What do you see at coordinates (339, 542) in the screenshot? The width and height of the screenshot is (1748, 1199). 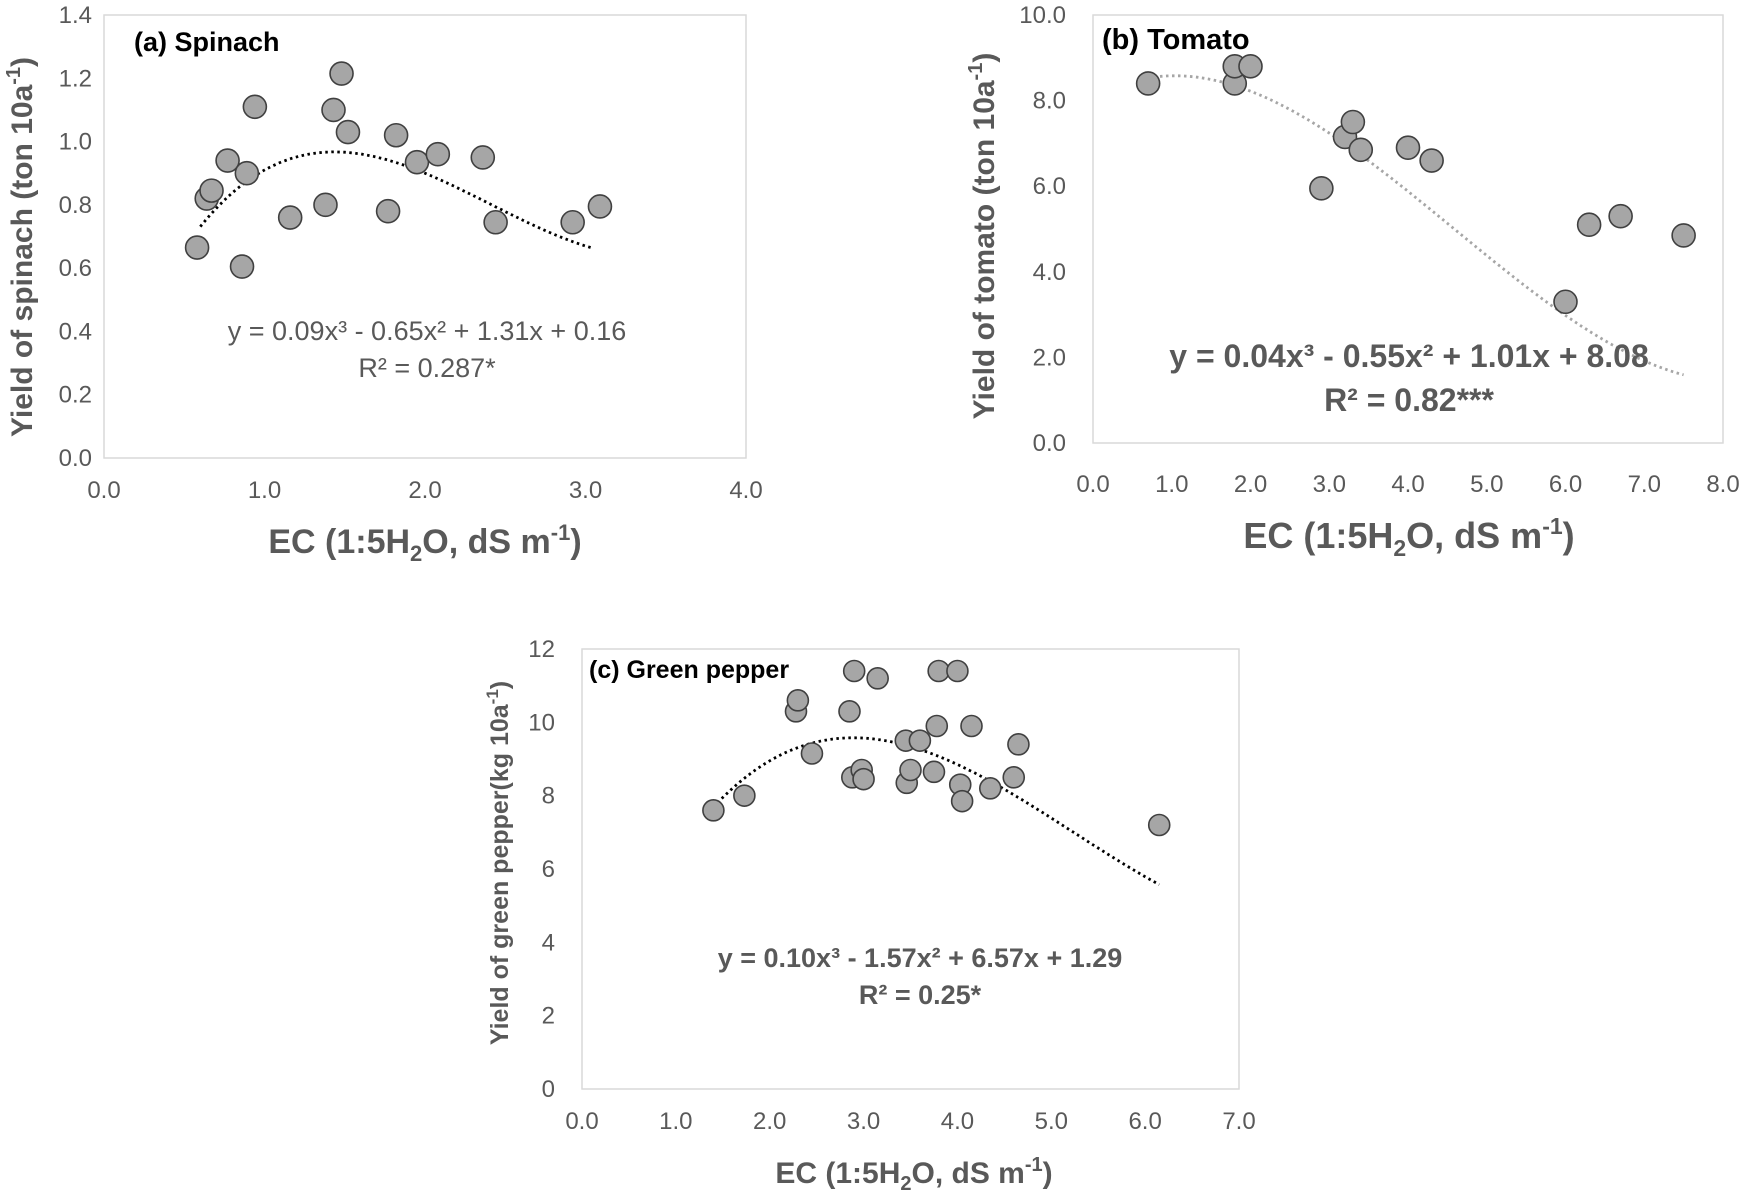 I see `spinach-xlabel-main: EC (1:5H` at bounding box center [339, 542].